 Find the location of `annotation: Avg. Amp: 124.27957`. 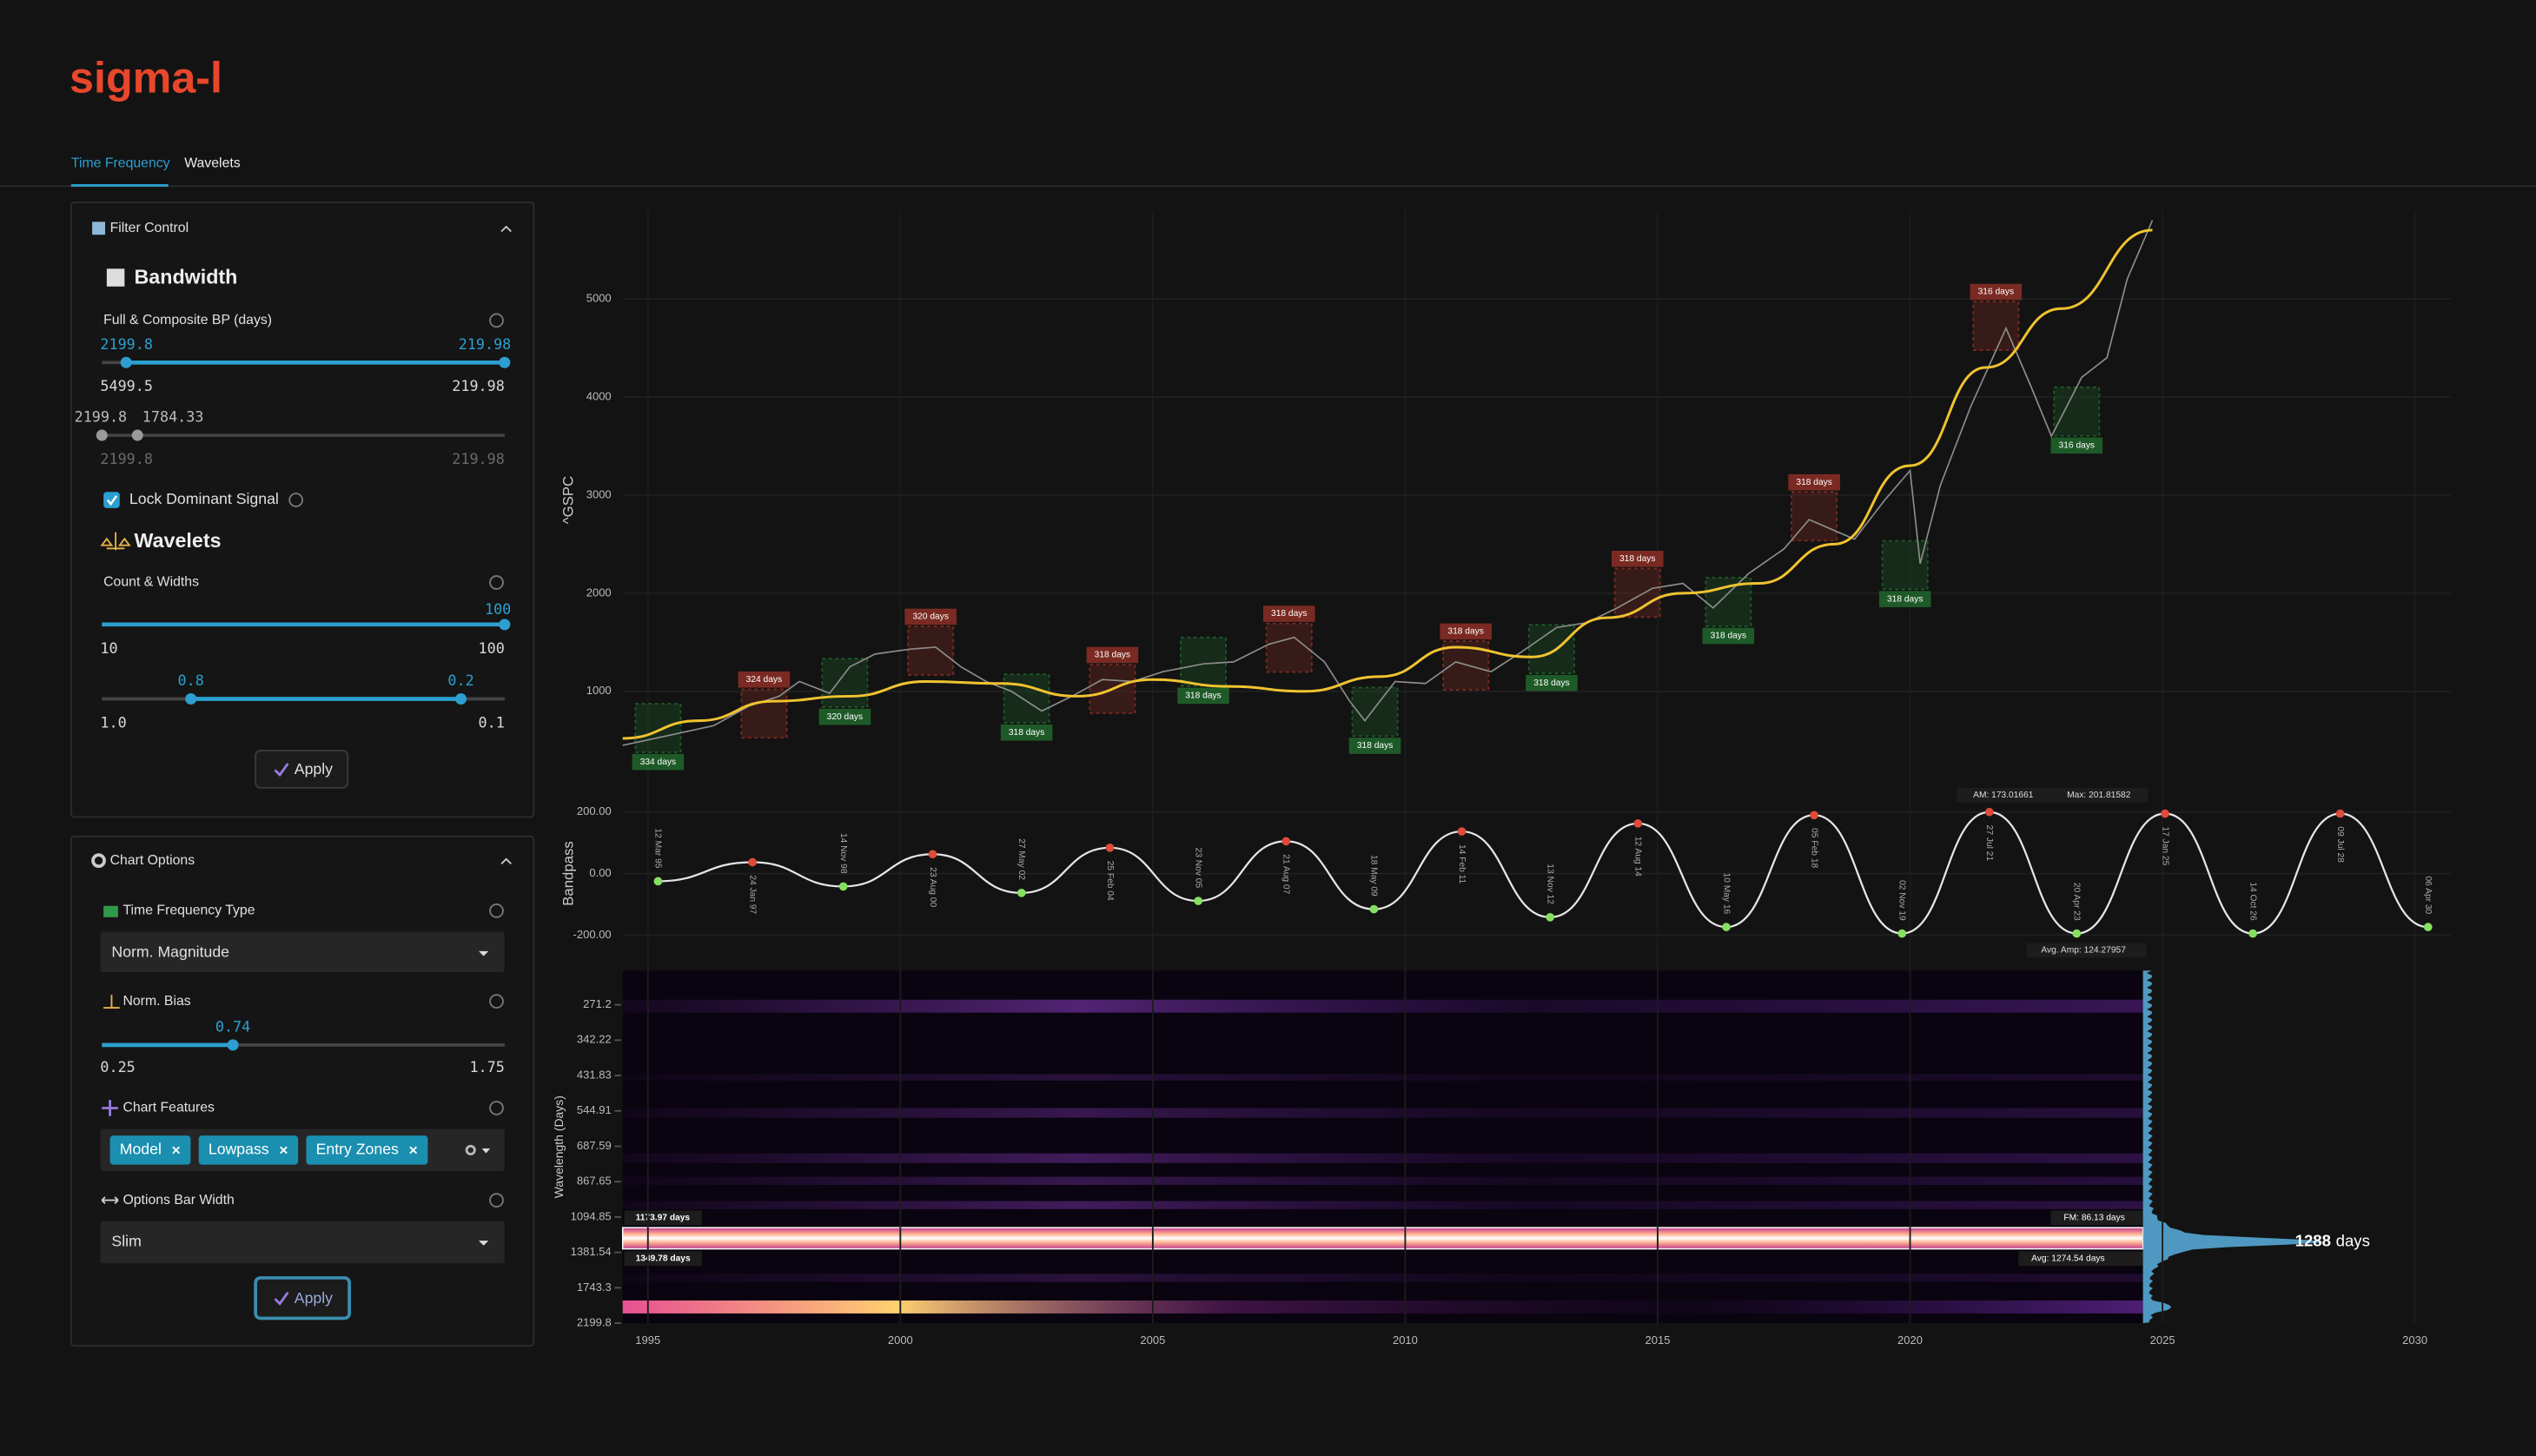

annotation: Avg. Amp: 124.27957 is located at coordinates (2083, 951).